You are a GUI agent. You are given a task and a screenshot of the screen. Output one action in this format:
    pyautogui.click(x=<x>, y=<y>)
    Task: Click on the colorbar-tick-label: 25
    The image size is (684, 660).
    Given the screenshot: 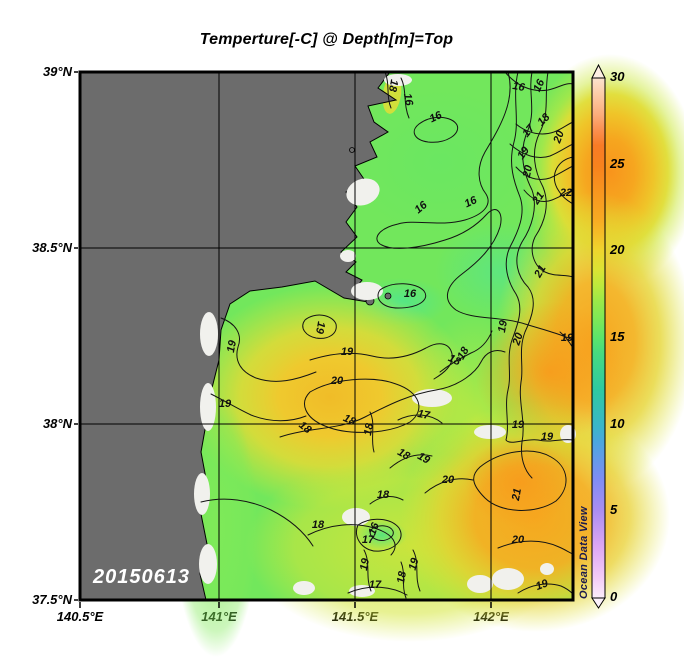 What is the action you would take?
    pyautogui.click(x=617, y=163)
    